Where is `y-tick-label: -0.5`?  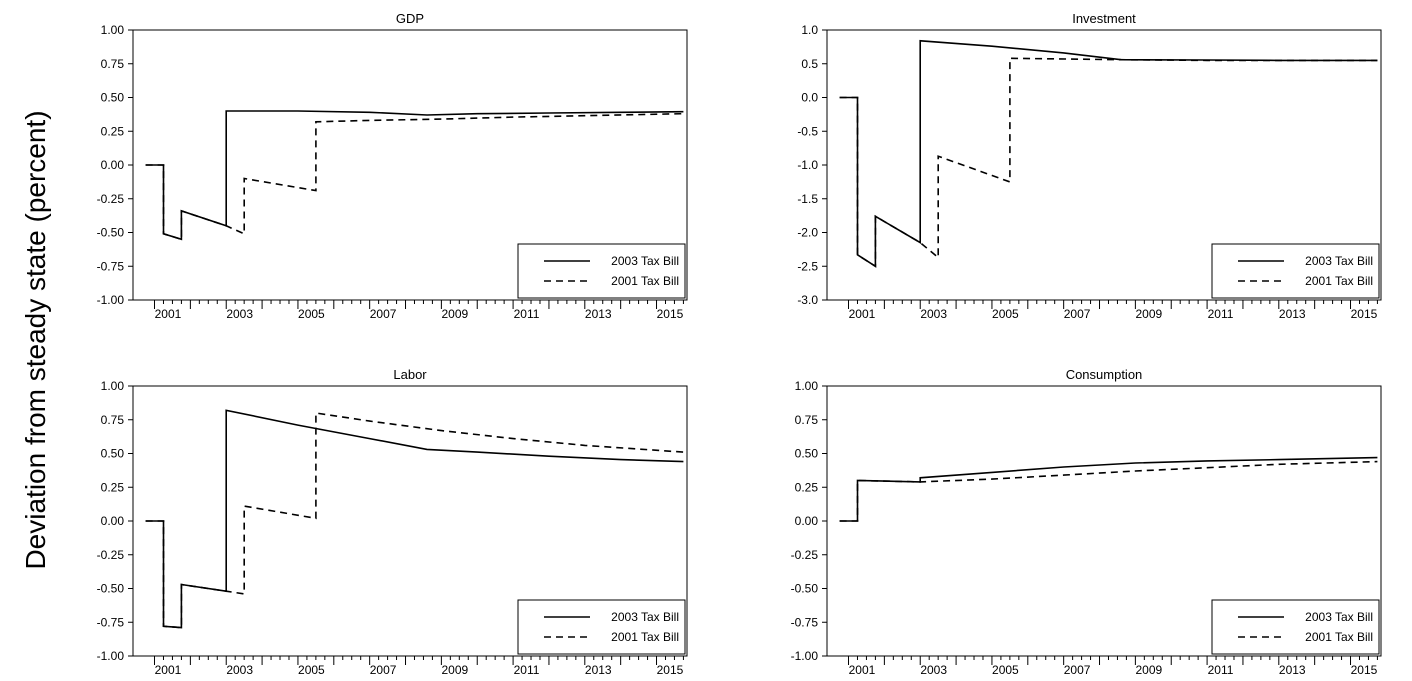 y-tick-label: -0.5 is located at coordinates (807, 131).